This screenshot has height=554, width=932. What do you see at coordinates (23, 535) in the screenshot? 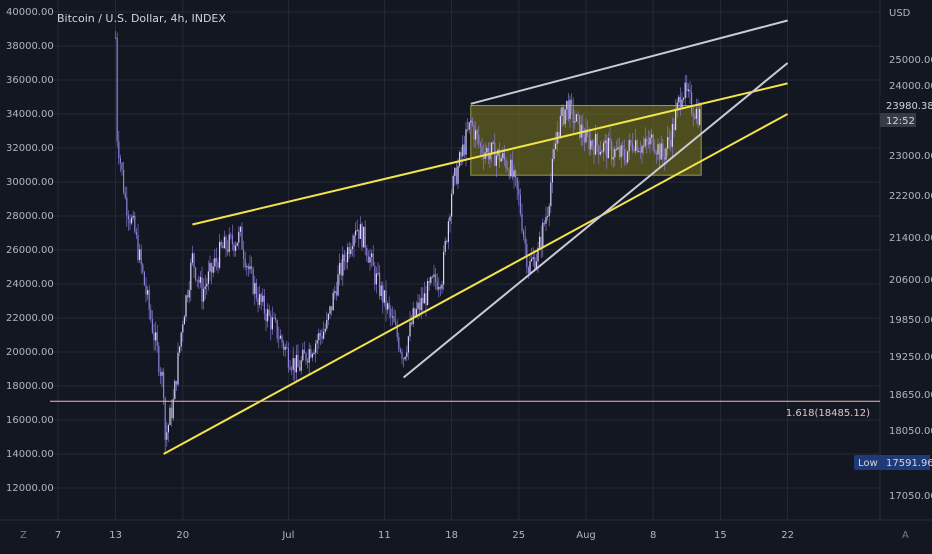
I see `zoom-reset-button: Z` at bounding box center [23, 535].